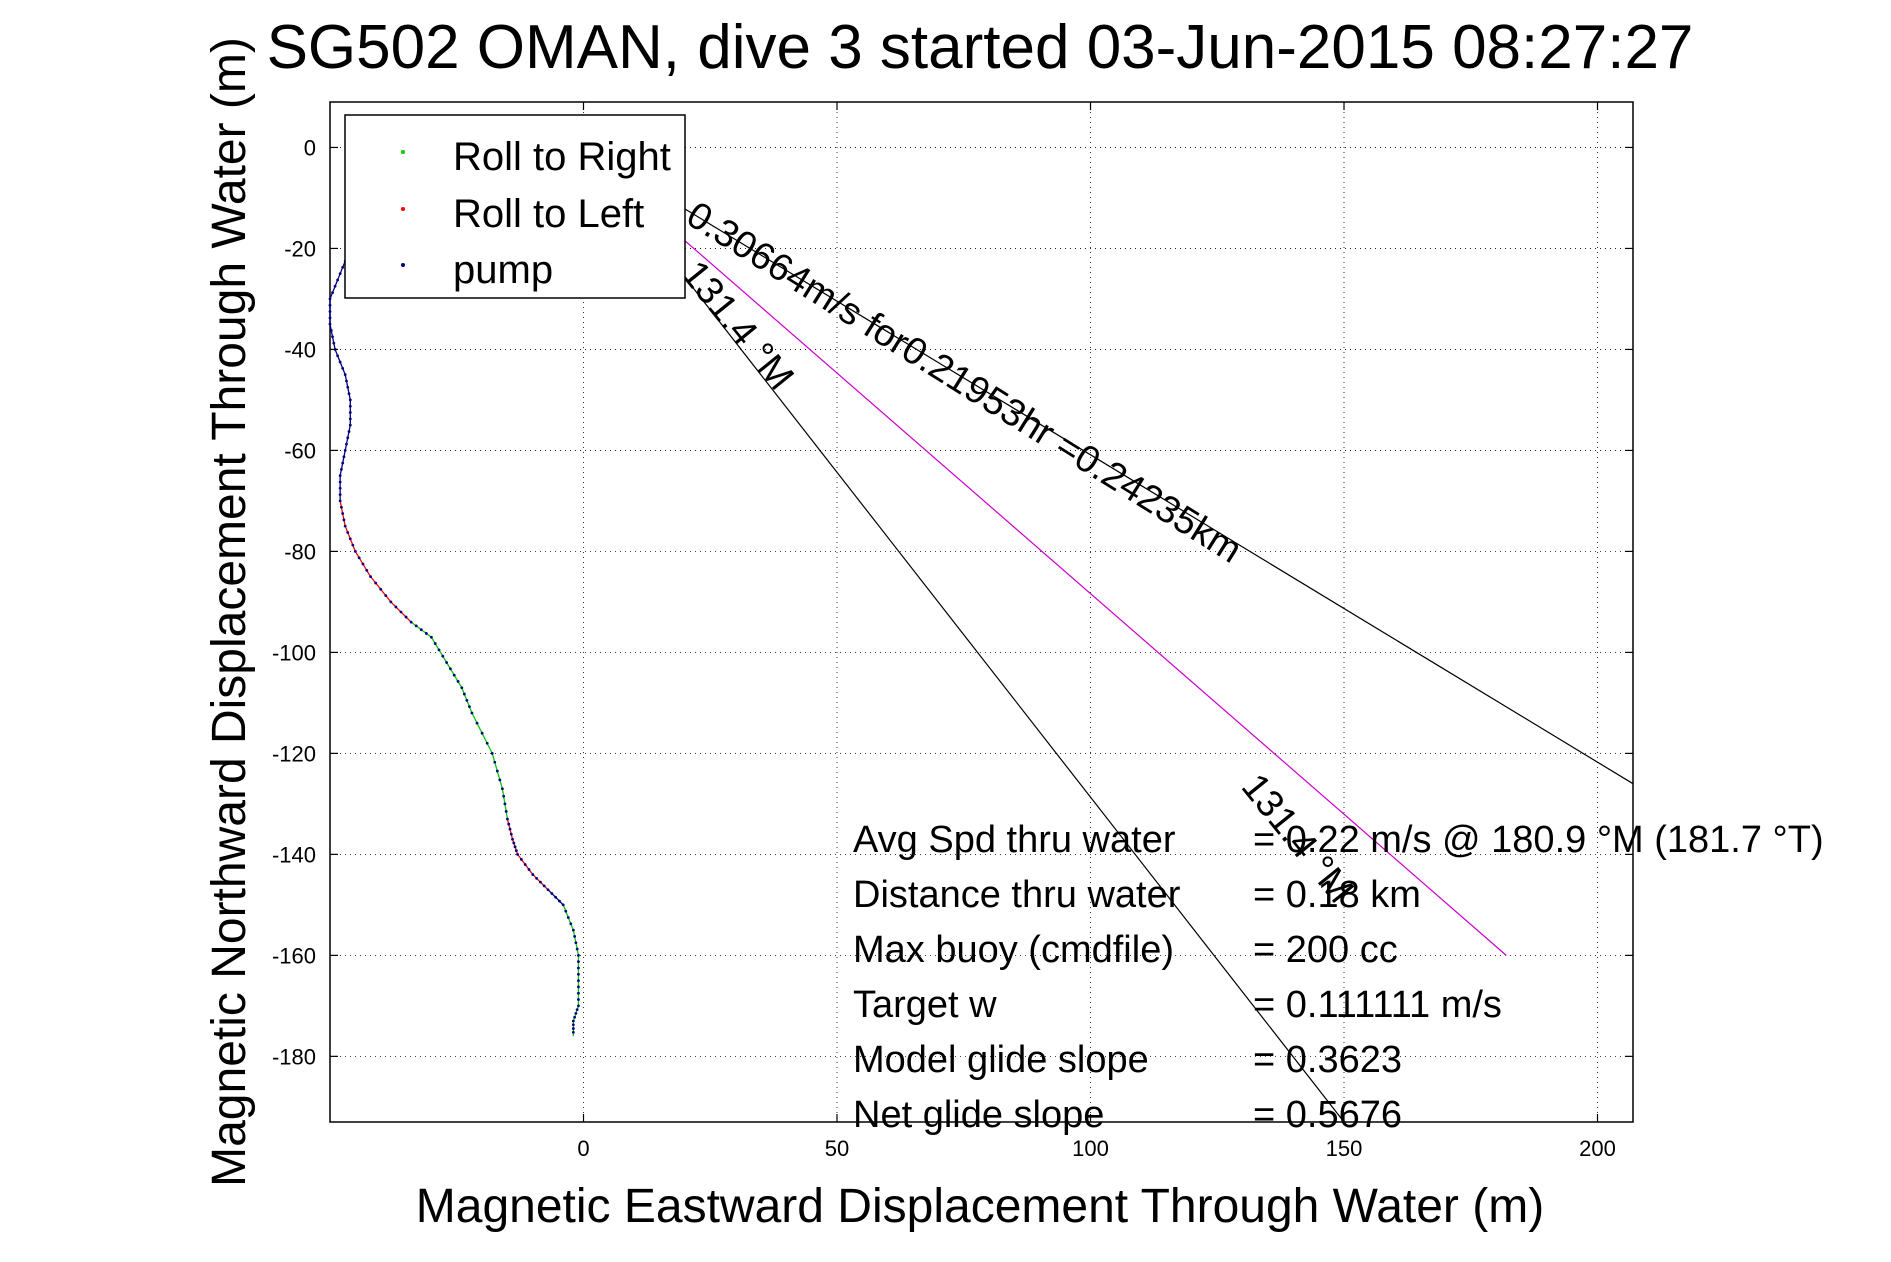 The image size is (1891, 1262). What do you see at coordinates (978, 1115) in the screenshot?
I see `stat-label-net-glide: Net glide slope` at bounding box center [978, 1115].